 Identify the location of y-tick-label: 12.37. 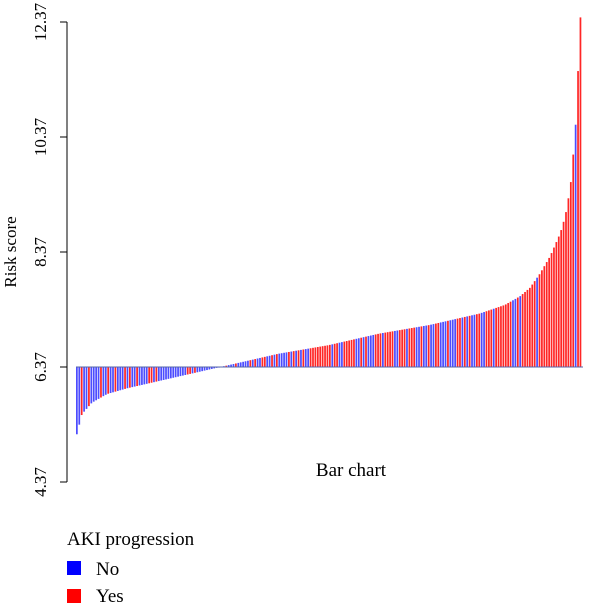
(40, 21).